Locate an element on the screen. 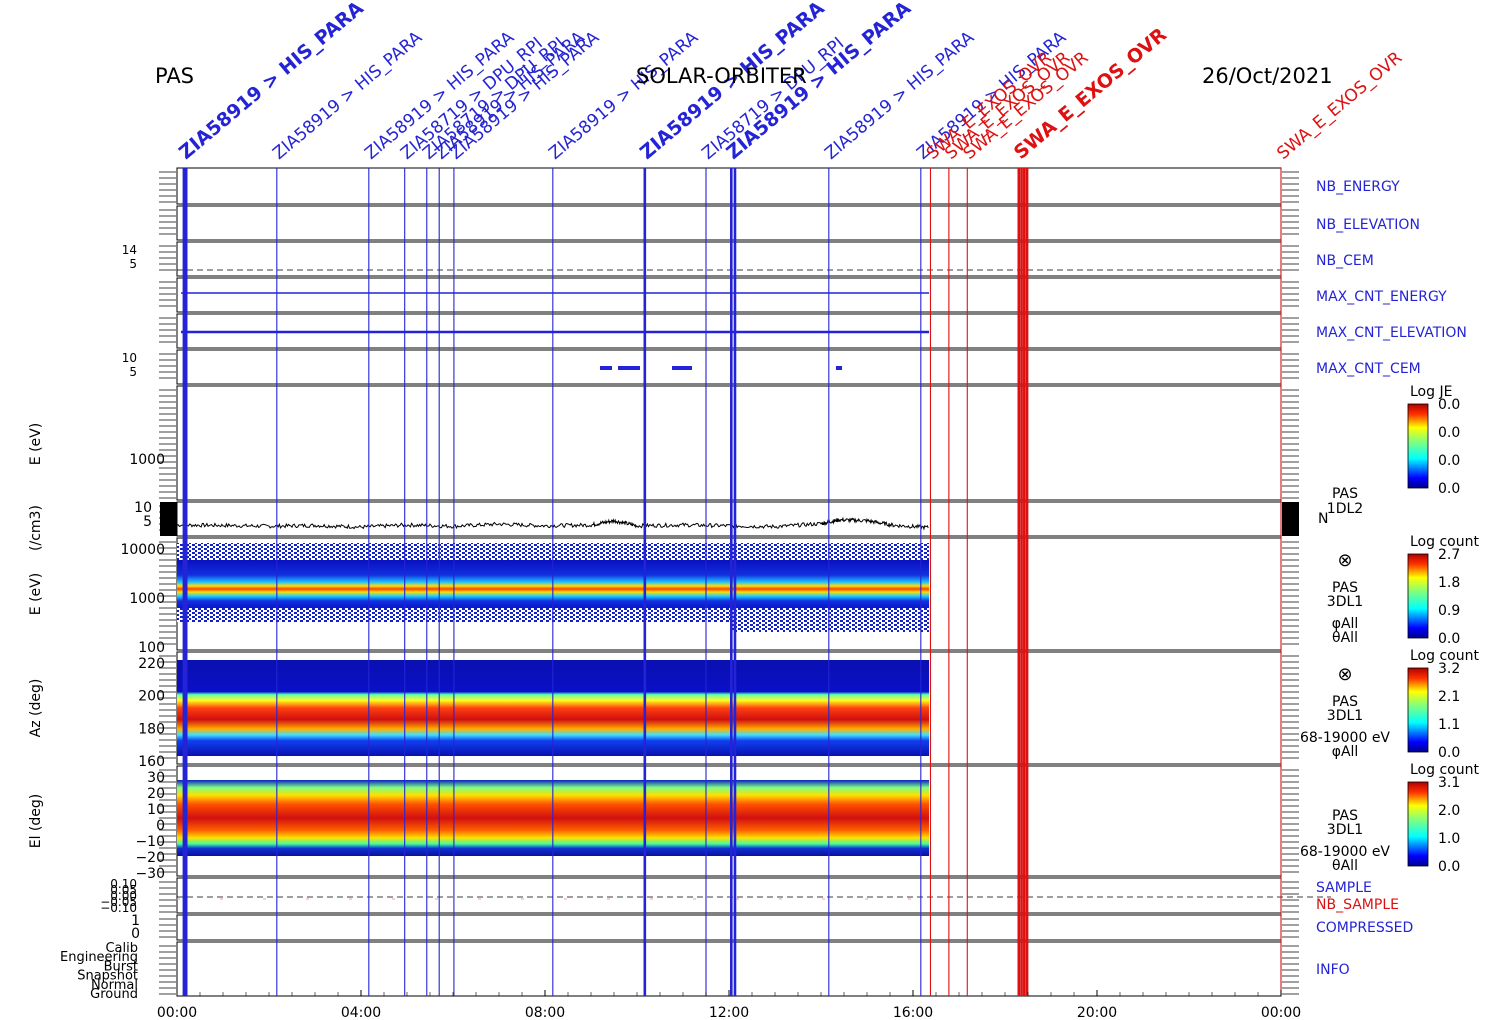  spectrogram-az-label: 3DL1 is located at coordinates (1345, 716).